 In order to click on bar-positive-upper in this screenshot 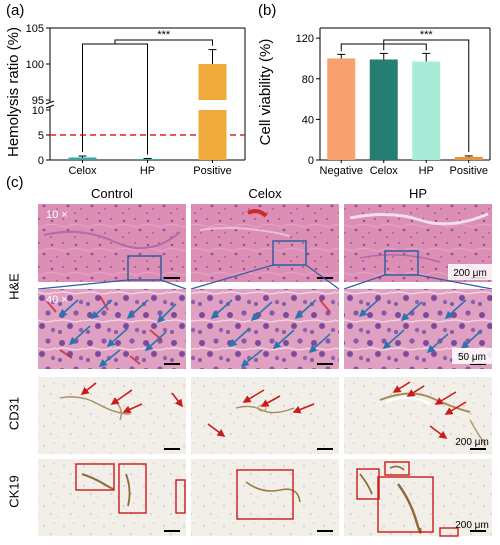, I will do `click(212, 82)`.